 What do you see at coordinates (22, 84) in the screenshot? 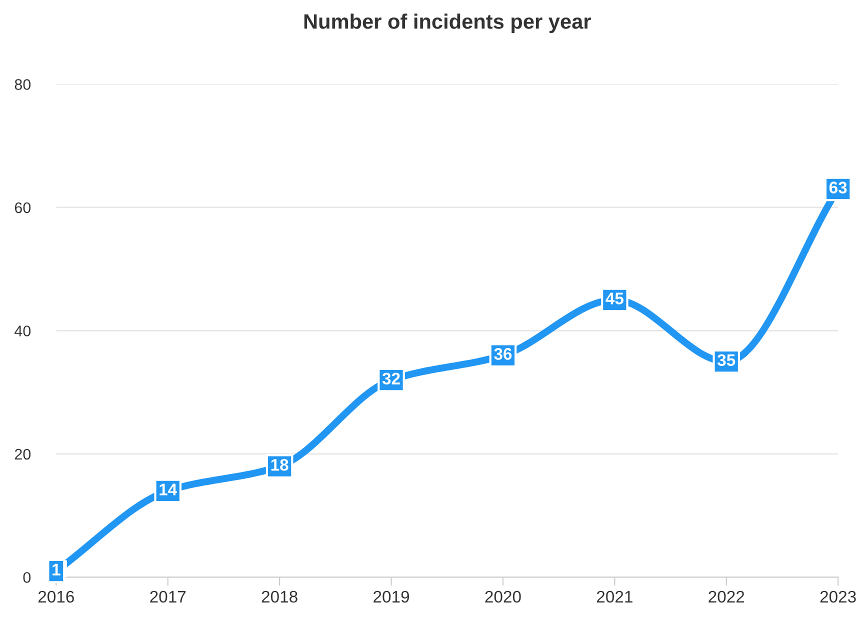
I see `y-tick-label: 80` at bounding box center [22, 84].